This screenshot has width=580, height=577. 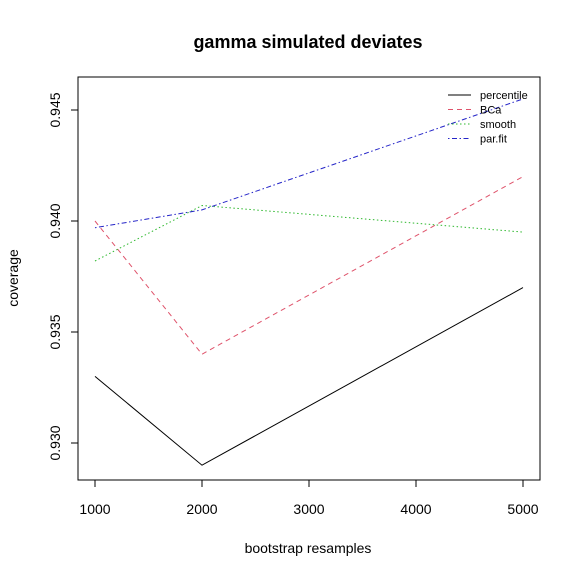 What do you see at coordinates (309, 234) in the screenshot?
I see `series-line-smooth` at bounding box center [309, 234].